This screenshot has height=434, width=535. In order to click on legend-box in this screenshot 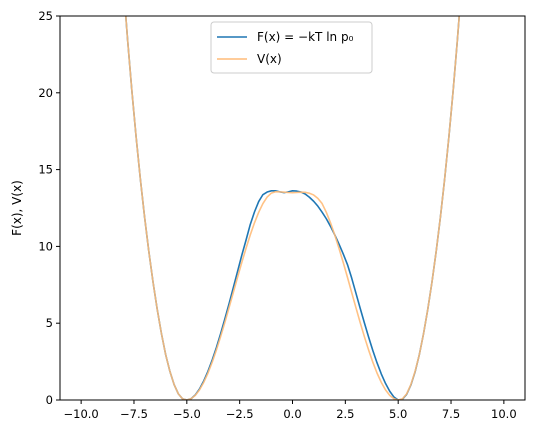, I will do `click(291, 47)`.